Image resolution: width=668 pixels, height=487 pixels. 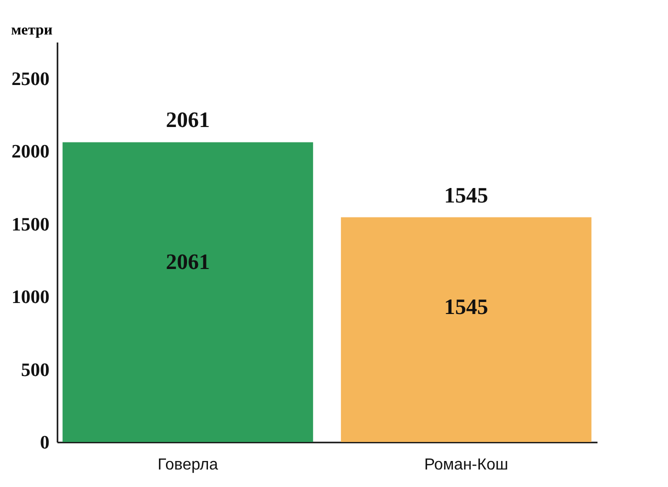 What do you see at coordinates (35, 370) in the screenshot?
I see `y-tick-label: 500` at bounding box center [35, 370].